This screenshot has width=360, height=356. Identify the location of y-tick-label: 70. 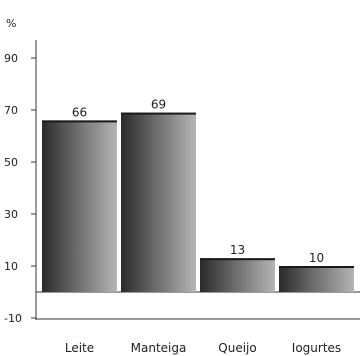
(11, 110).